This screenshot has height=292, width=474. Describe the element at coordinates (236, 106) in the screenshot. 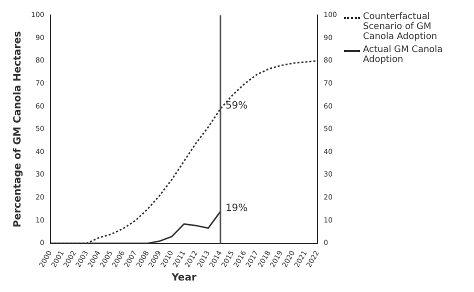

I see `annotation: 59%` at that location.